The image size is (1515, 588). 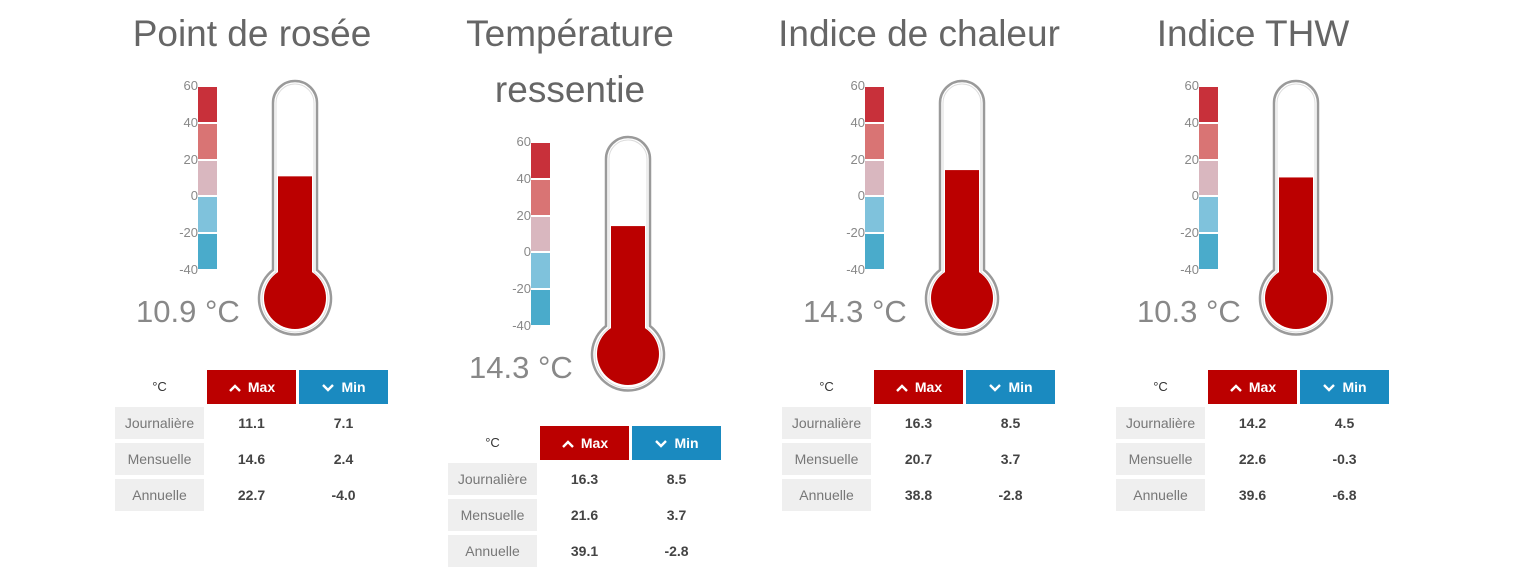 What do you see at coordinates (918, 423) in the screenshot?
I see `max-value: 16.3` at bounding box center [918, 423].